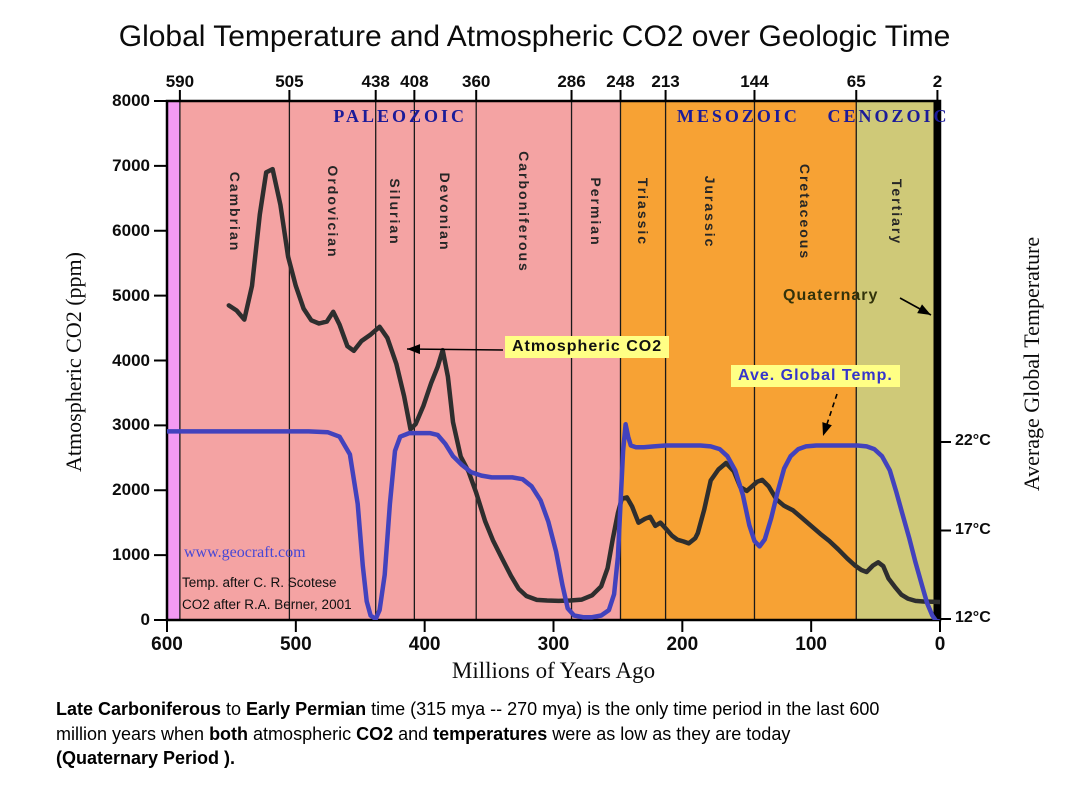  What do you see at coordinates (289, 81) in the screenshot?
I see `top-axis-tick-label: 505` at bounding box center [289, 81].